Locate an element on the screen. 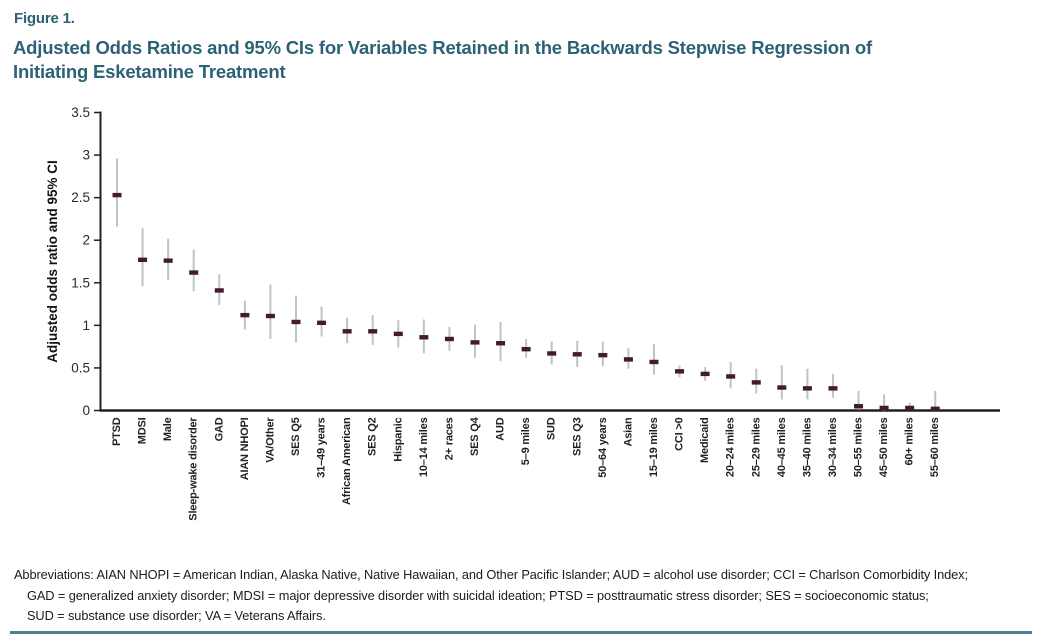  y-axis-title: Adjusted odds ratio and 95% CI is located at coordinates (52, 261).